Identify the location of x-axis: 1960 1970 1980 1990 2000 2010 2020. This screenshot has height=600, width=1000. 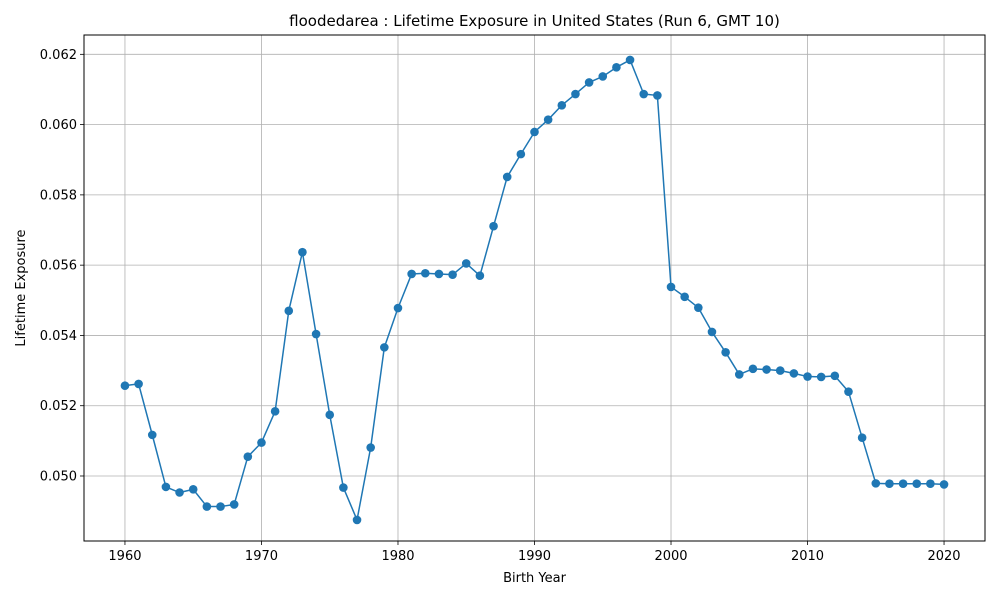
(534, 552).